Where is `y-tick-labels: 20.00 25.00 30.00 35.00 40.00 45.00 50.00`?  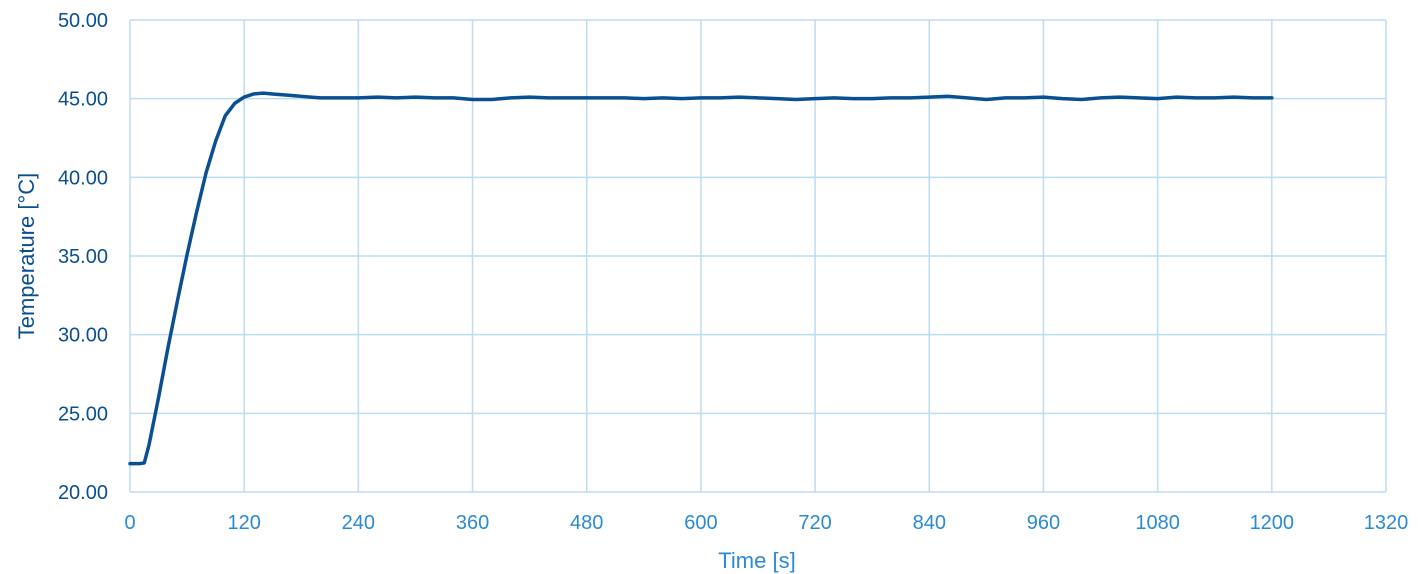
y-tick-labels: 20.00 25.00 30.00 35.00 40.00 45.00 50.00 is located at coordinates (83, 257).